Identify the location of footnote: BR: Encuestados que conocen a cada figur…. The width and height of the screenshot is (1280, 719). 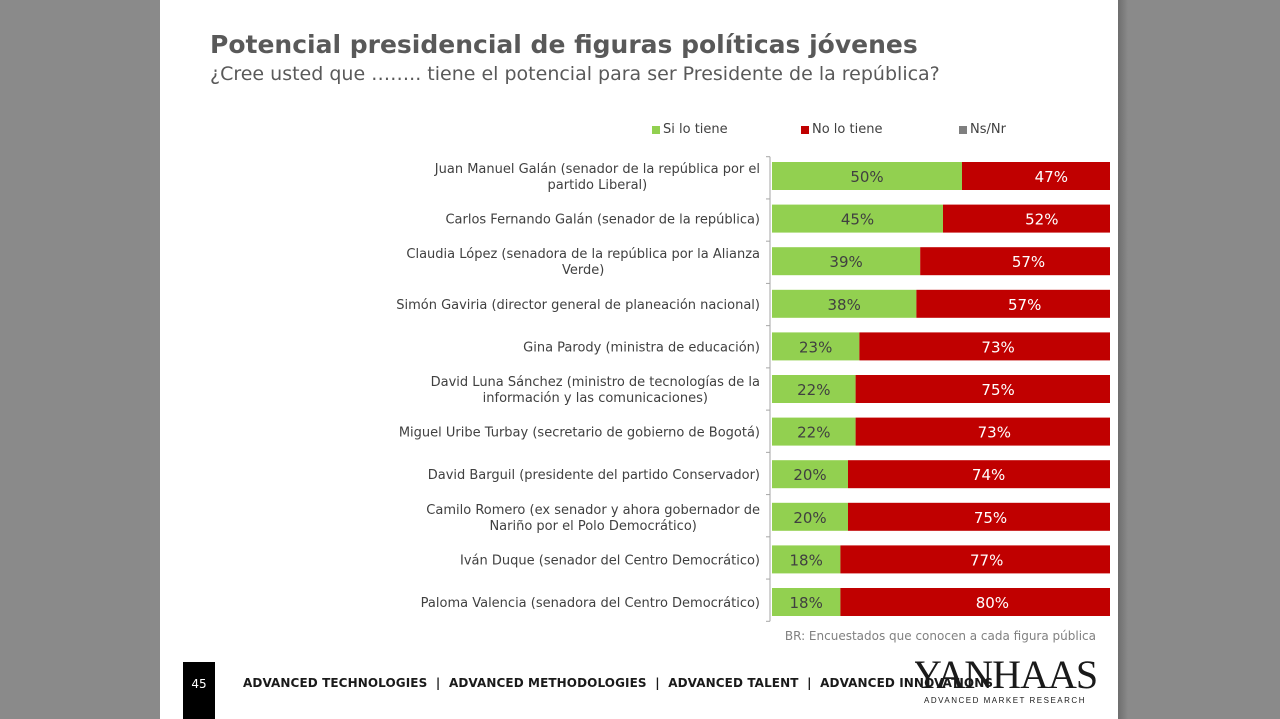
(940, 636).